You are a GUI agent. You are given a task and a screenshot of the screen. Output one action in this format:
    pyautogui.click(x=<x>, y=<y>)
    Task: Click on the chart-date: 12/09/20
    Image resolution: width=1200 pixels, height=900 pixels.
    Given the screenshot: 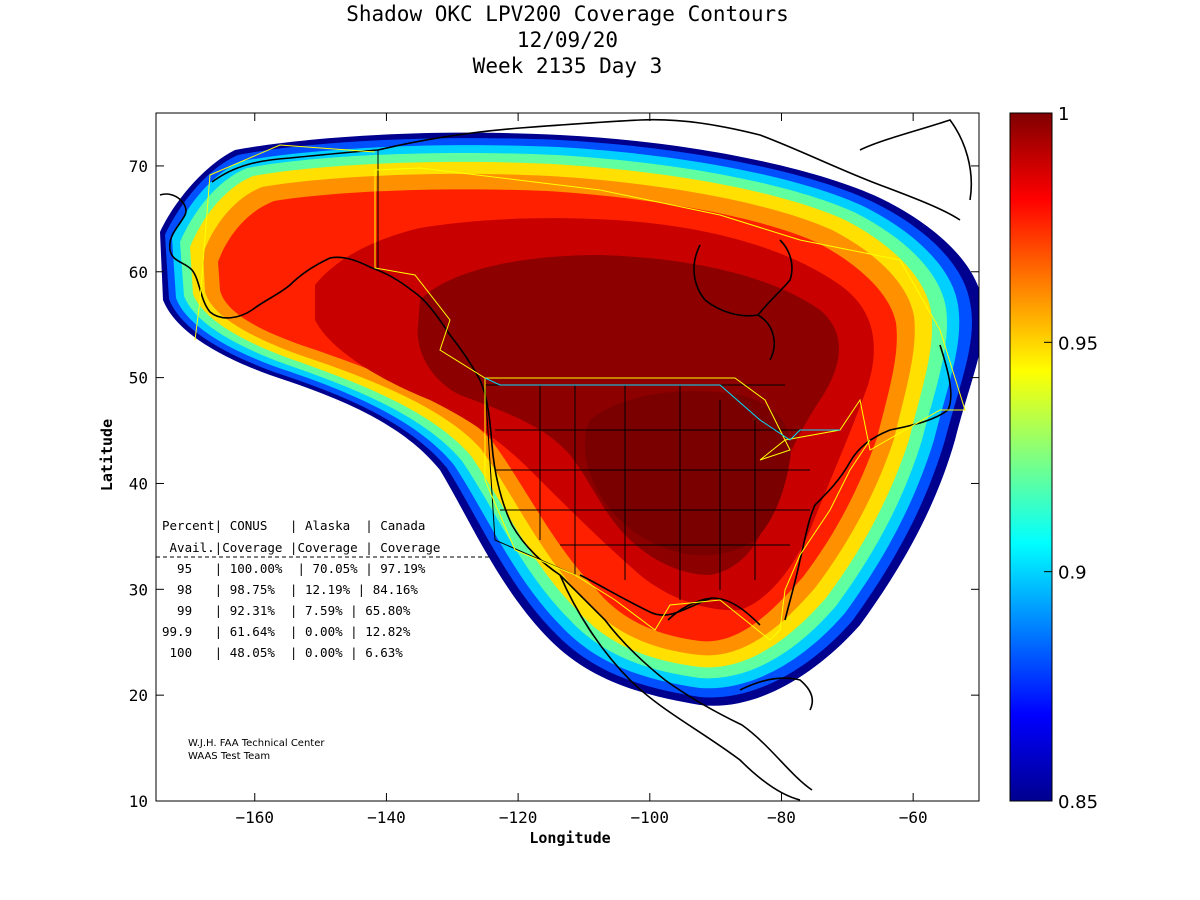 What is the action you would take?
    pyautogui.click(x=567, y=40)
    